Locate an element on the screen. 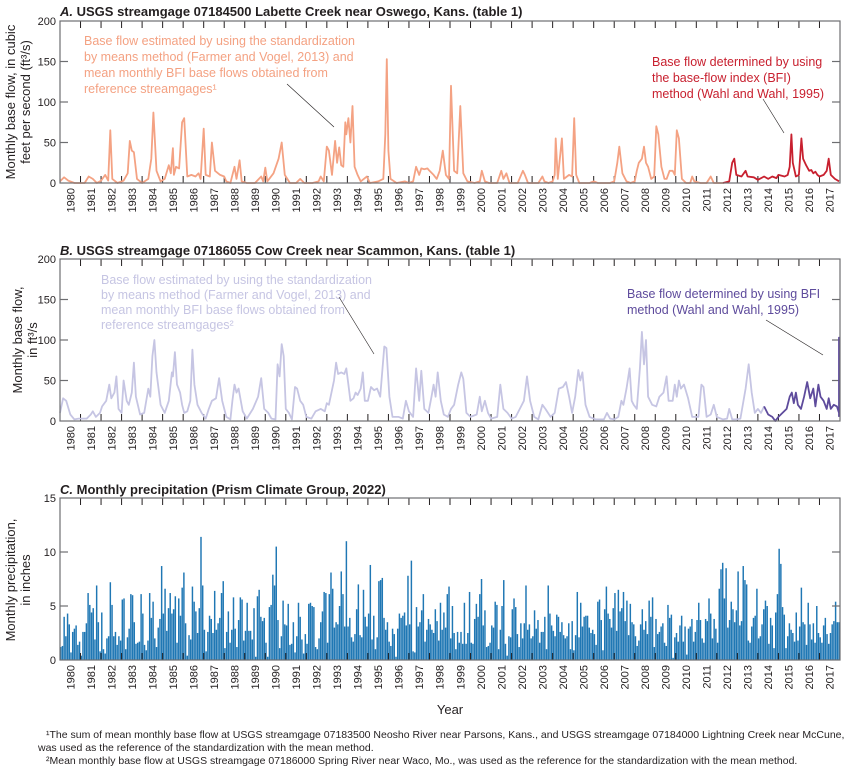  xtick-label: 1999 is located at coordinates (461, 677).